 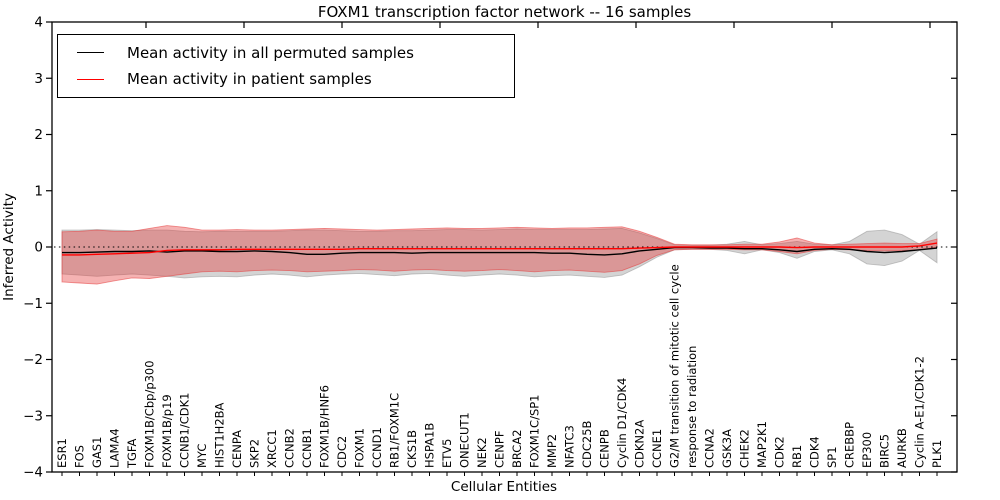 I want to click on y-tick-label: 0, so click(x=38, y=248).